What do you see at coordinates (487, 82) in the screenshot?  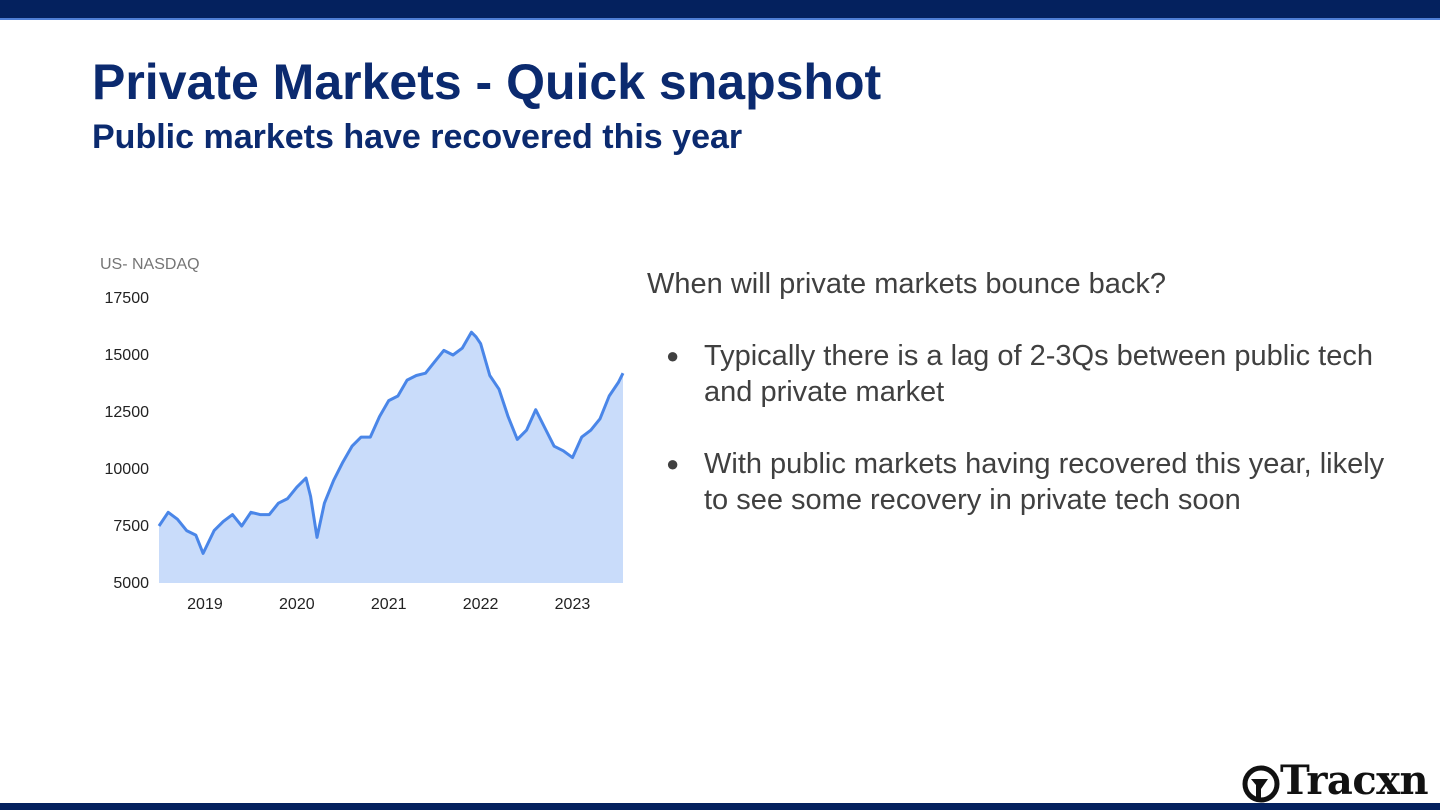 I see `slide-title: Private Markets - Quick snapshot` at bounding box center [487, 82].